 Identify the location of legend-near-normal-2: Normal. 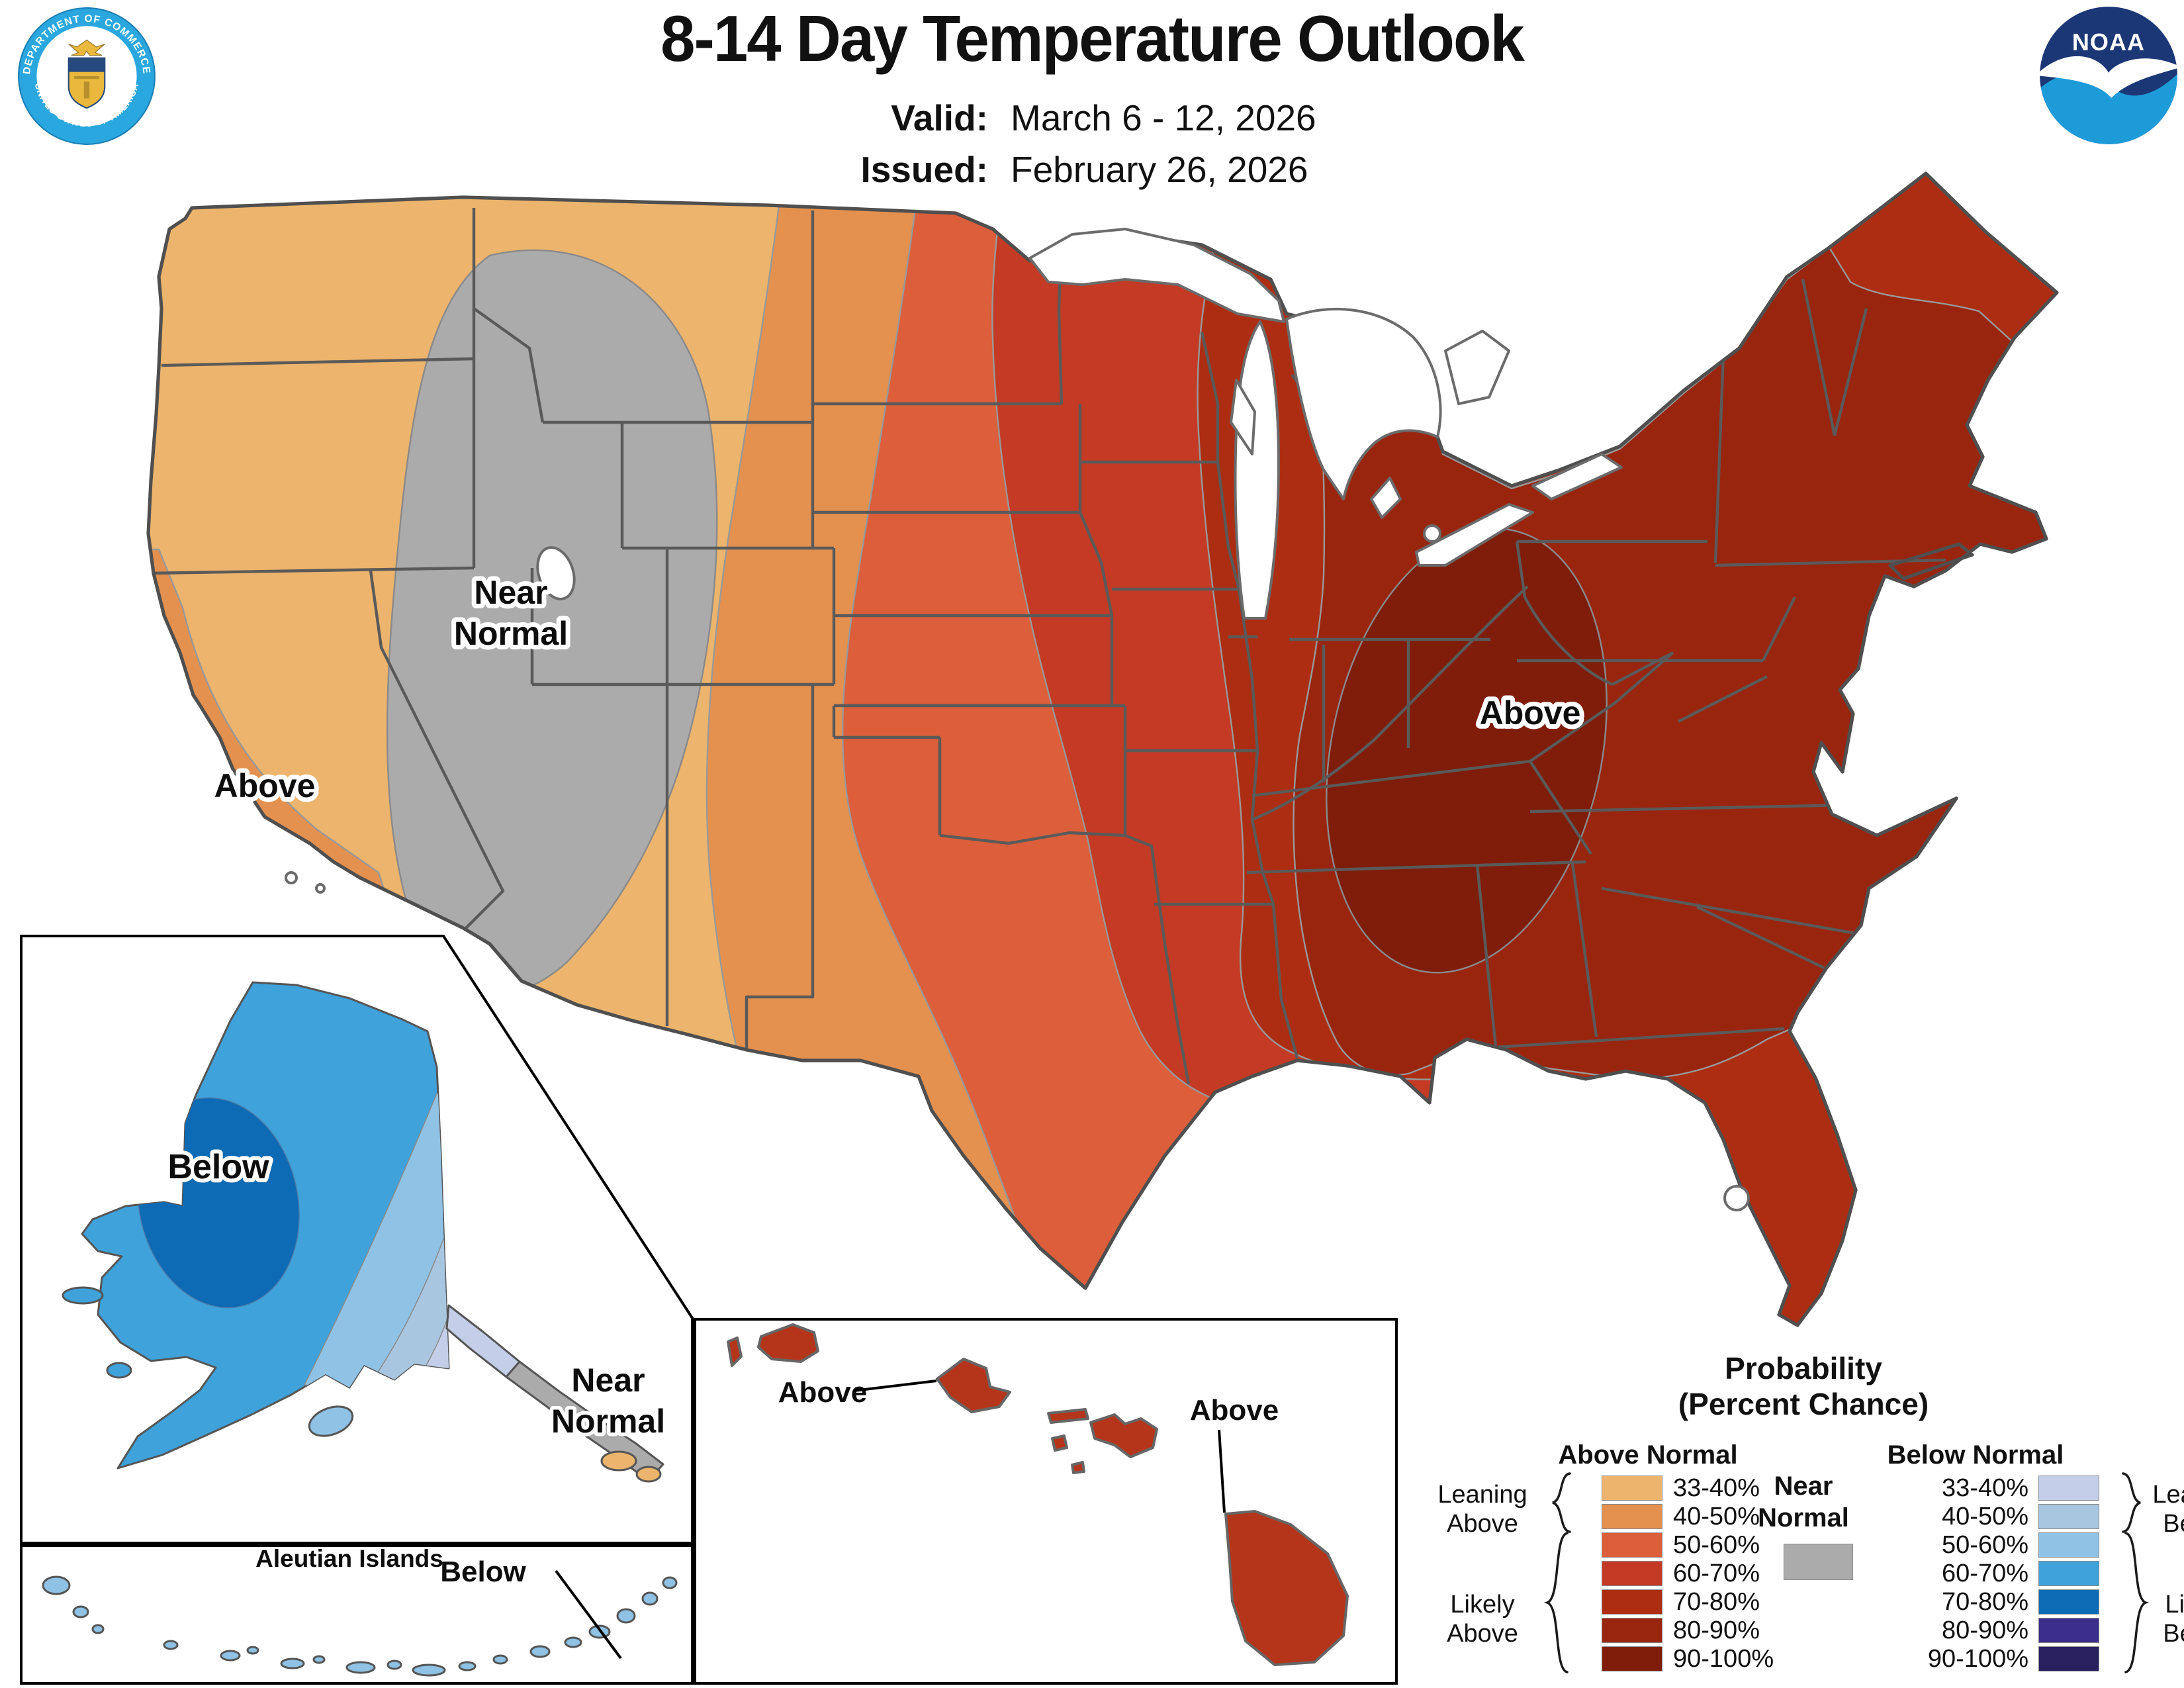
(1803, 1517).